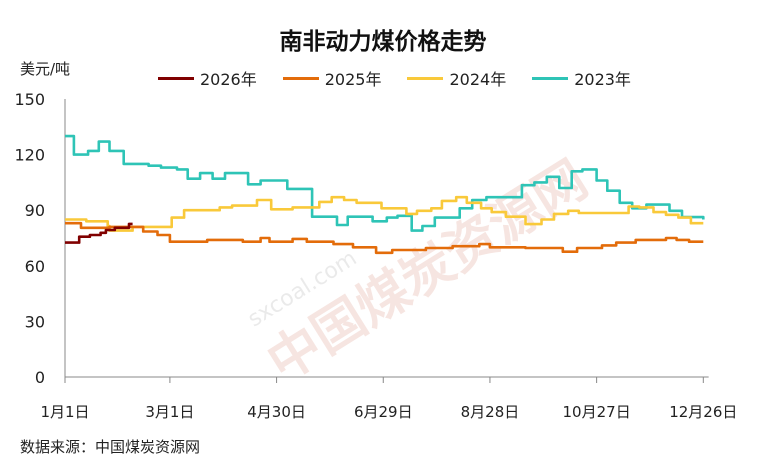 This screenshot has height=470, width=766. I want to click on y-tick-label: 150, so click(29, 99).